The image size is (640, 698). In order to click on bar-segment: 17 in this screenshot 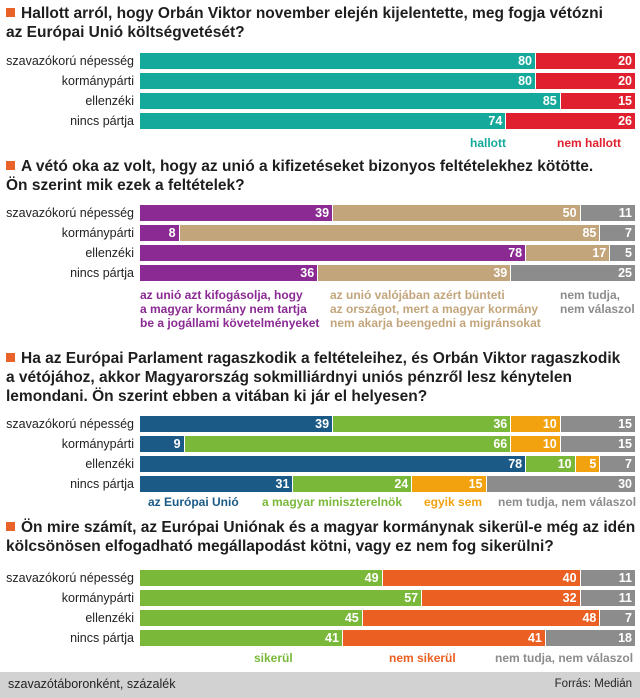, I will do `click(568, 253)`.